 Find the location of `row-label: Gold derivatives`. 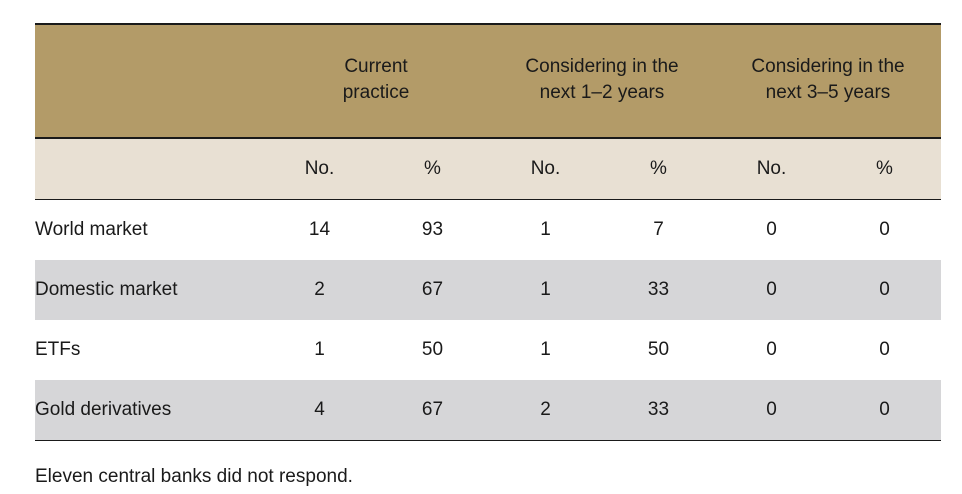

row-label: Gold derivatives is located at coordinates (103, 409).